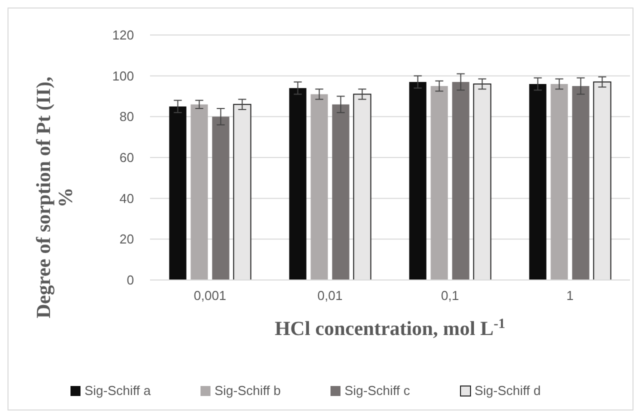  I want to click on x-tick-label: 1, so click(570, 295).